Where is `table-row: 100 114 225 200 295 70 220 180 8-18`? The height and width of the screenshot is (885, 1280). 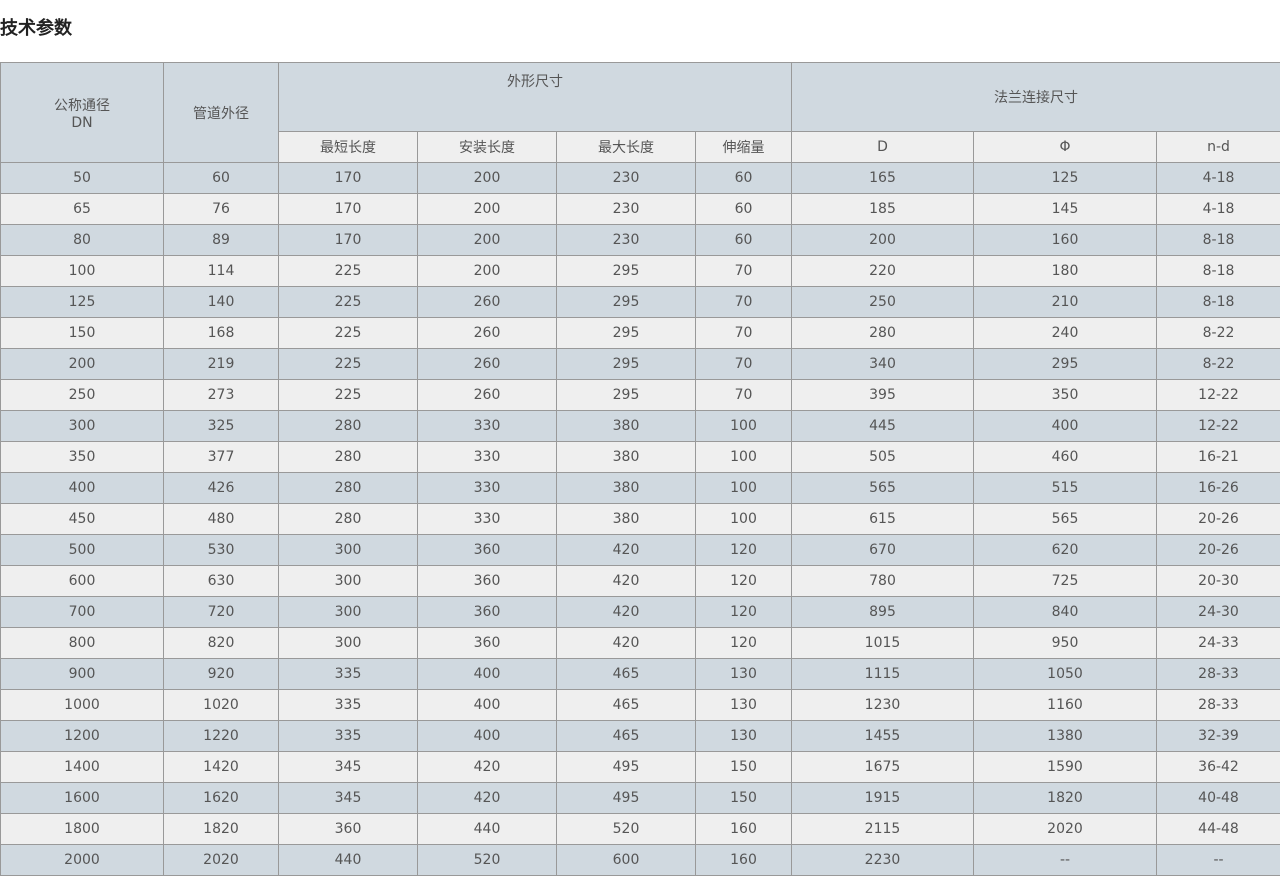 table-row: 100 114 225 200 295 70 220 180 8-18 is located at coordinates (640, 271).